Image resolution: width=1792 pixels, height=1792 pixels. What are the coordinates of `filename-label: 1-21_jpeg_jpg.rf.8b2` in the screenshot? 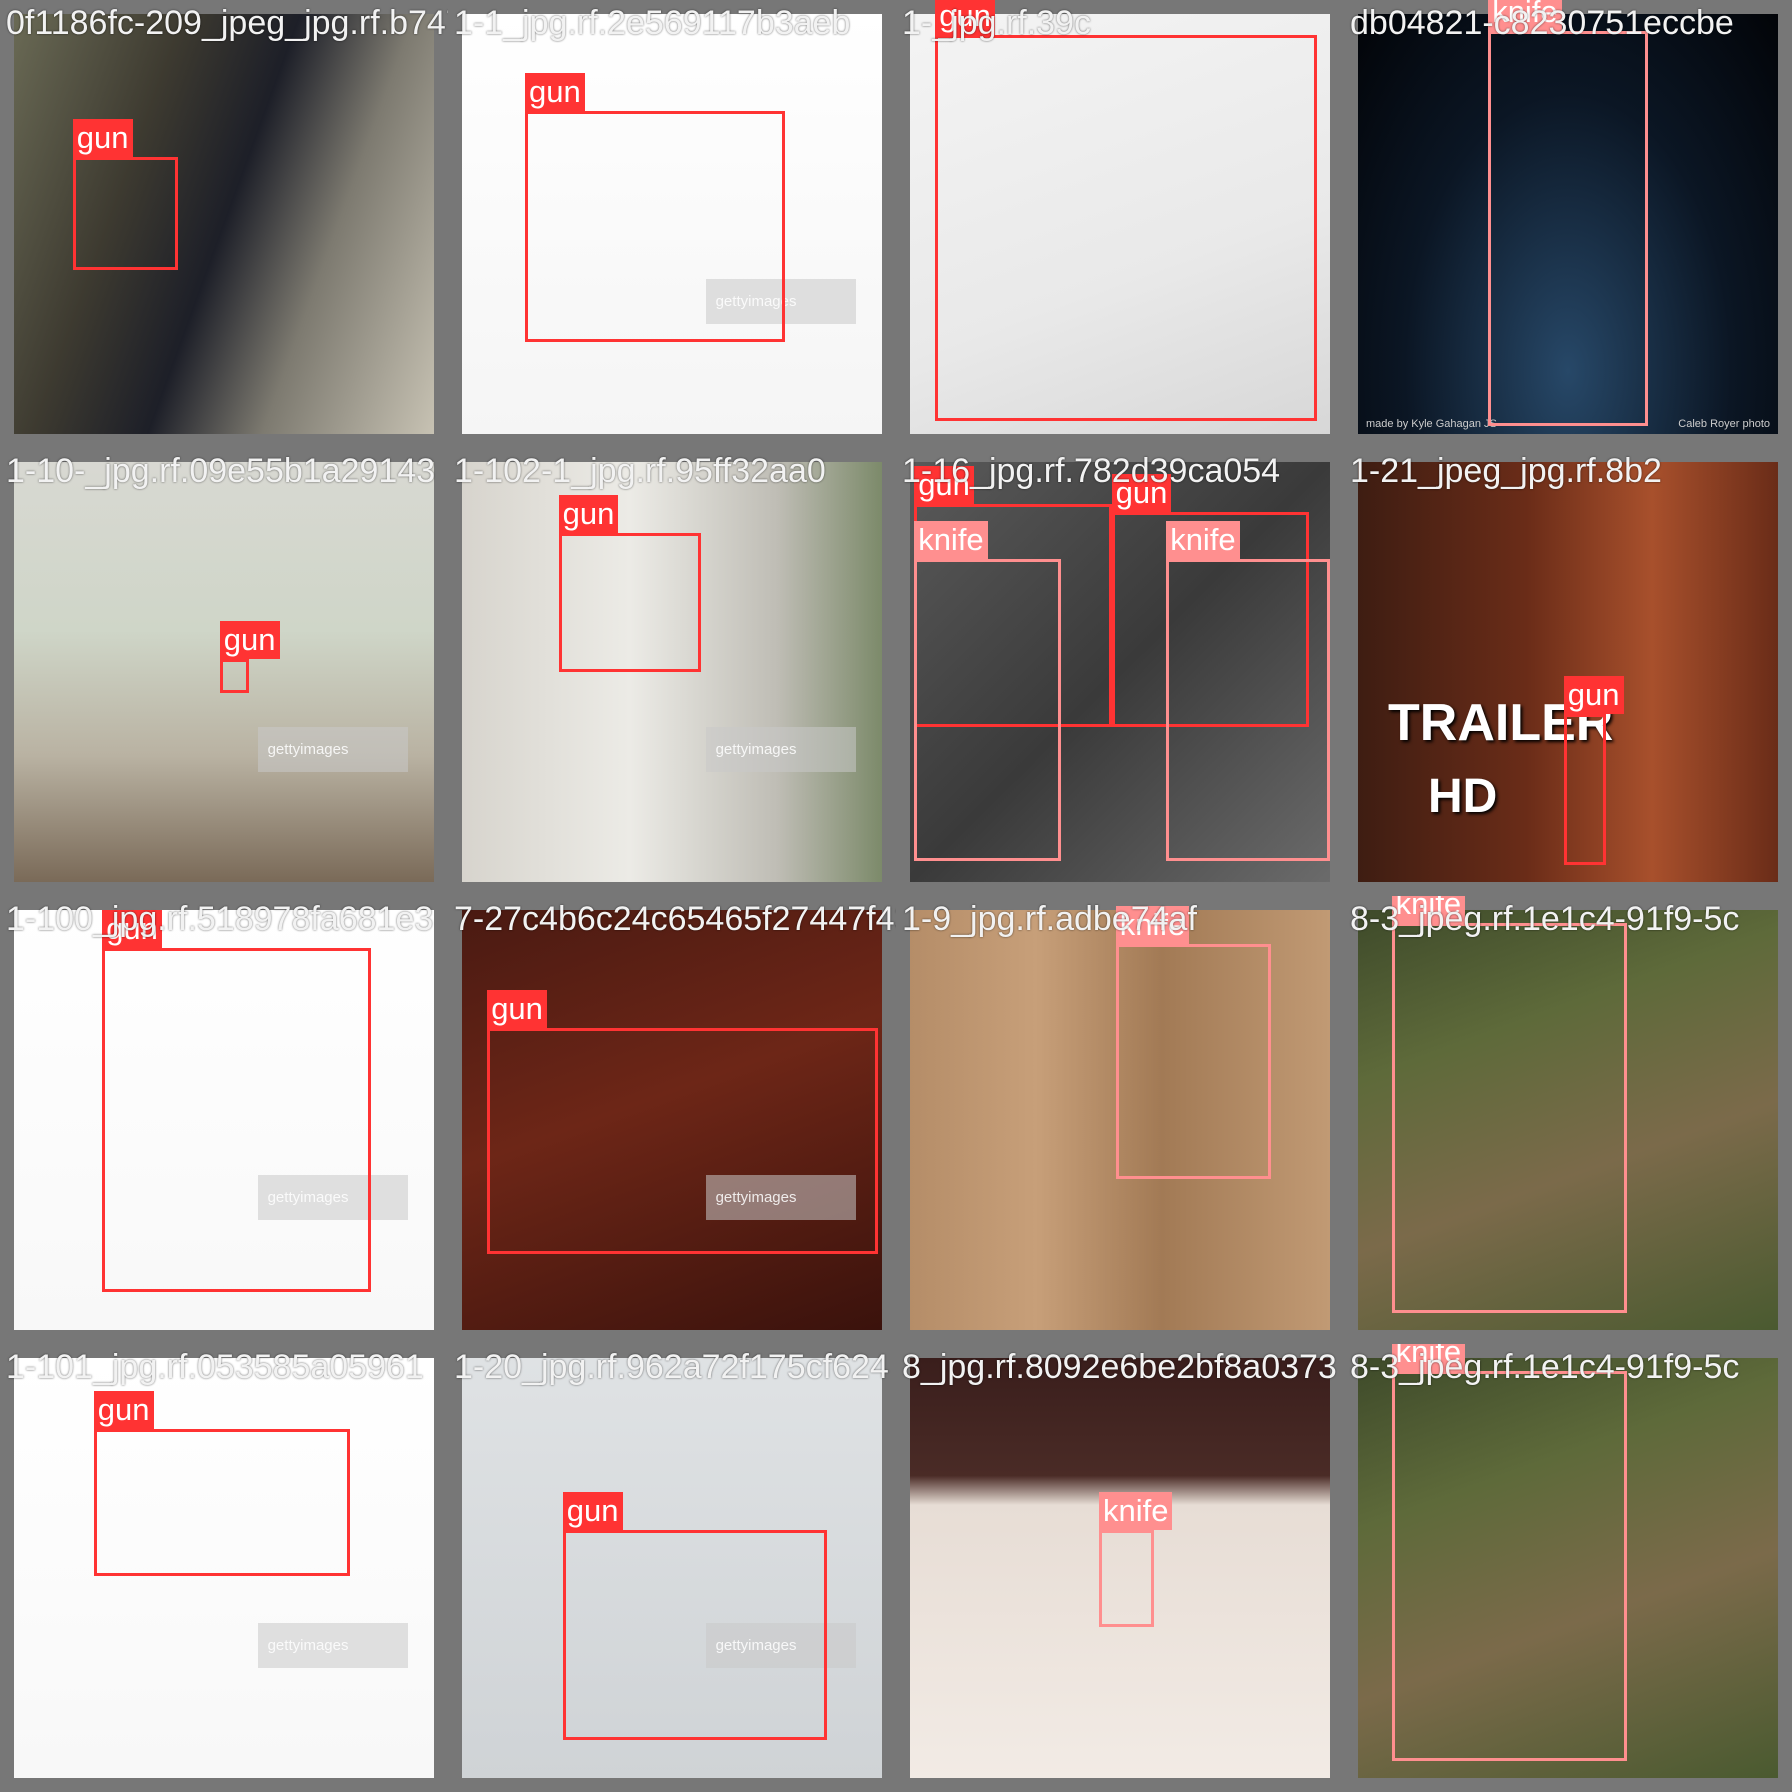 It's located at (1506, 471).